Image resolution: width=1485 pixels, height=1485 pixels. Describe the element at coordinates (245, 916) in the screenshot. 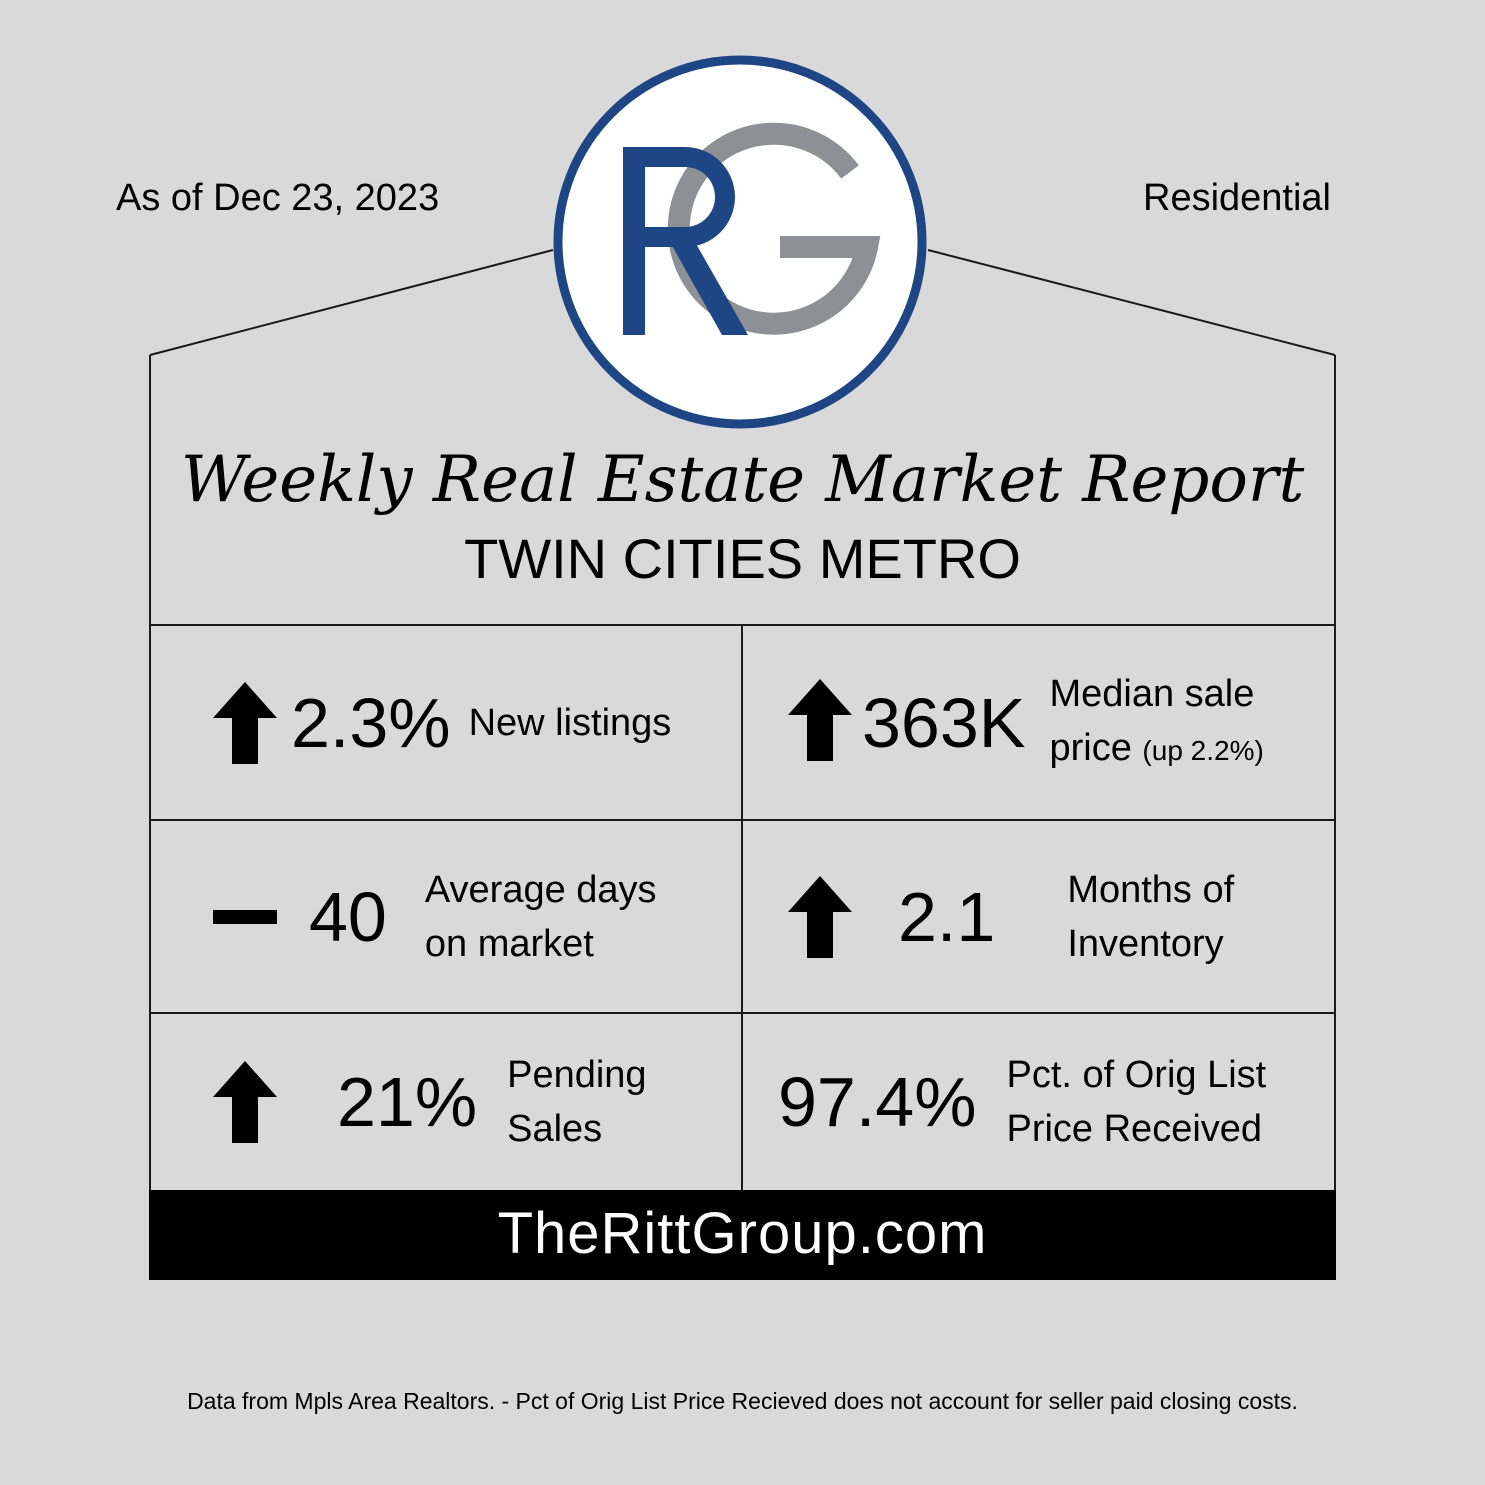

I see `flat-dash-icon` at that location.